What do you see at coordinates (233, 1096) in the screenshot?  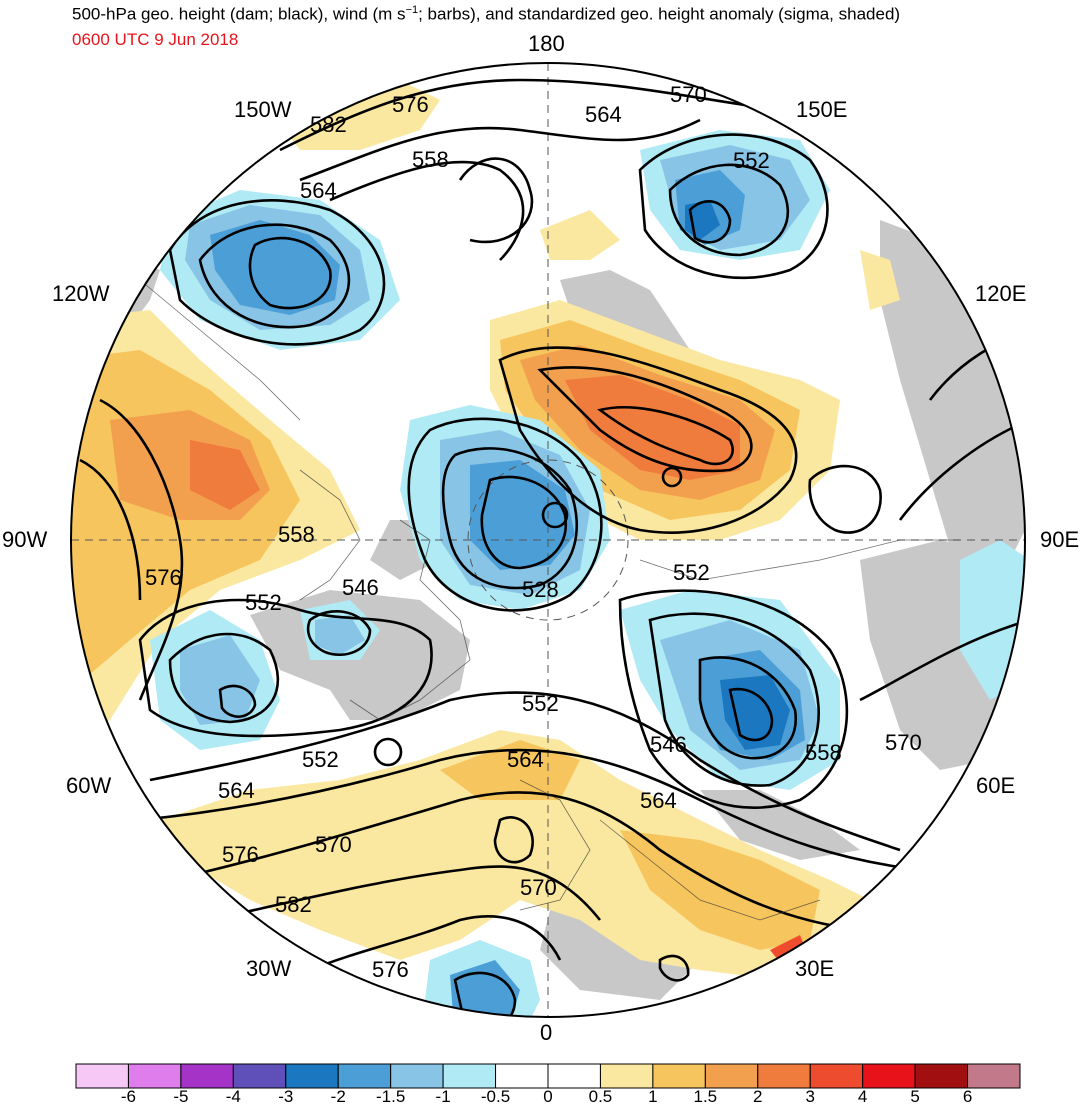 I see `colorbar-tick-label: -4` at bounding box center [233, 1096].